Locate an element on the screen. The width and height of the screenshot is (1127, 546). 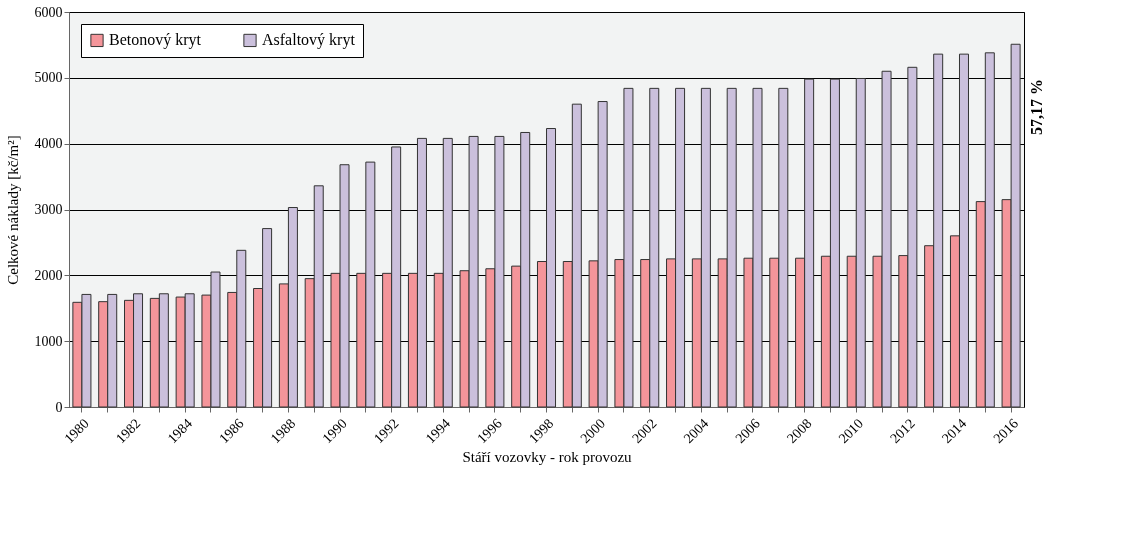
y-tick-label: 0 is located at coordinates (59, 407).